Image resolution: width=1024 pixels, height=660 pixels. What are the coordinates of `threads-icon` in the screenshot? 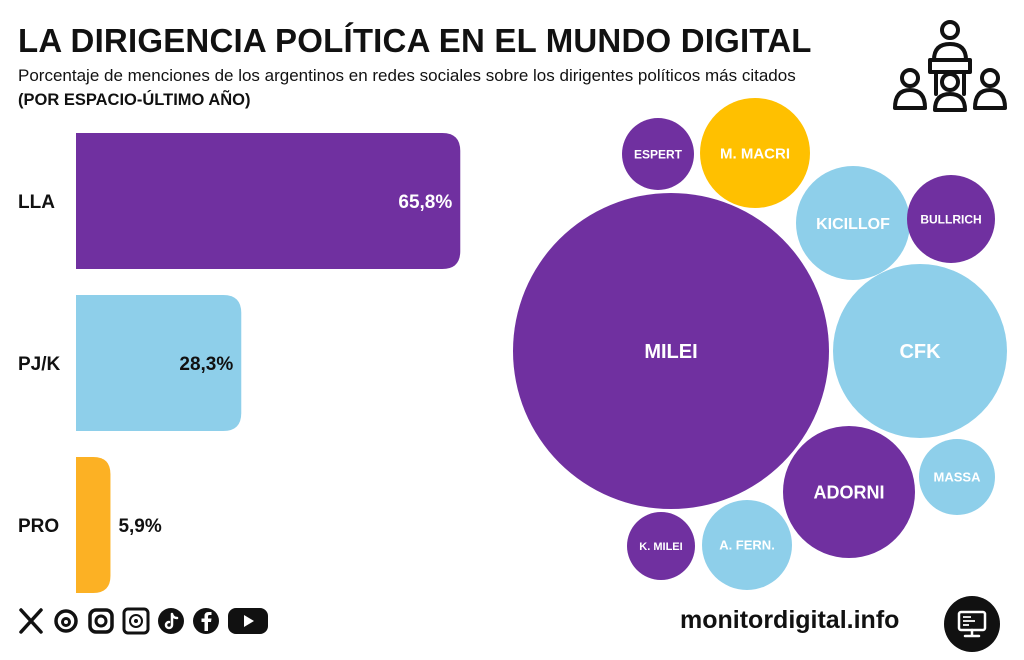 It's located at (66, 621).